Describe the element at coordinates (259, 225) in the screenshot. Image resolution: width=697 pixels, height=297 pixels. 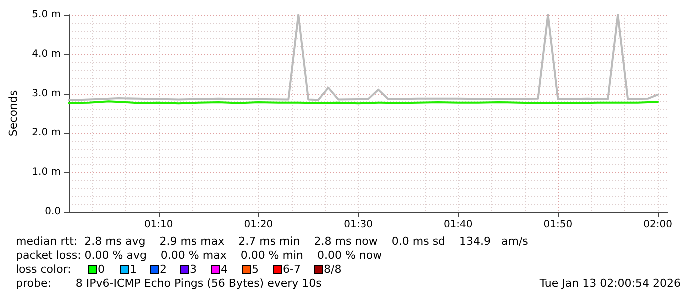
I see `x-tick-label: 01:20` at that location.